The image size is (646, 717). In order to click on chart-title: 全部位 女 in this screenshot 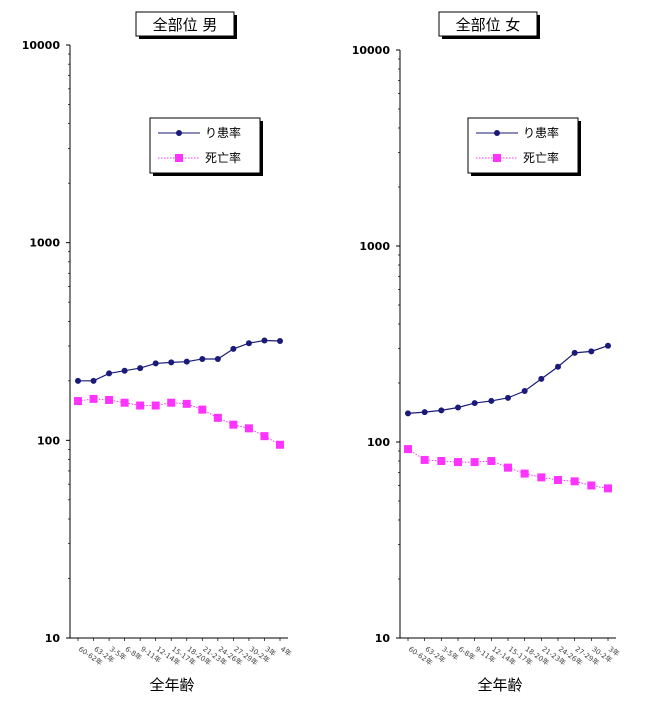, I will do `click(488, 25)`.